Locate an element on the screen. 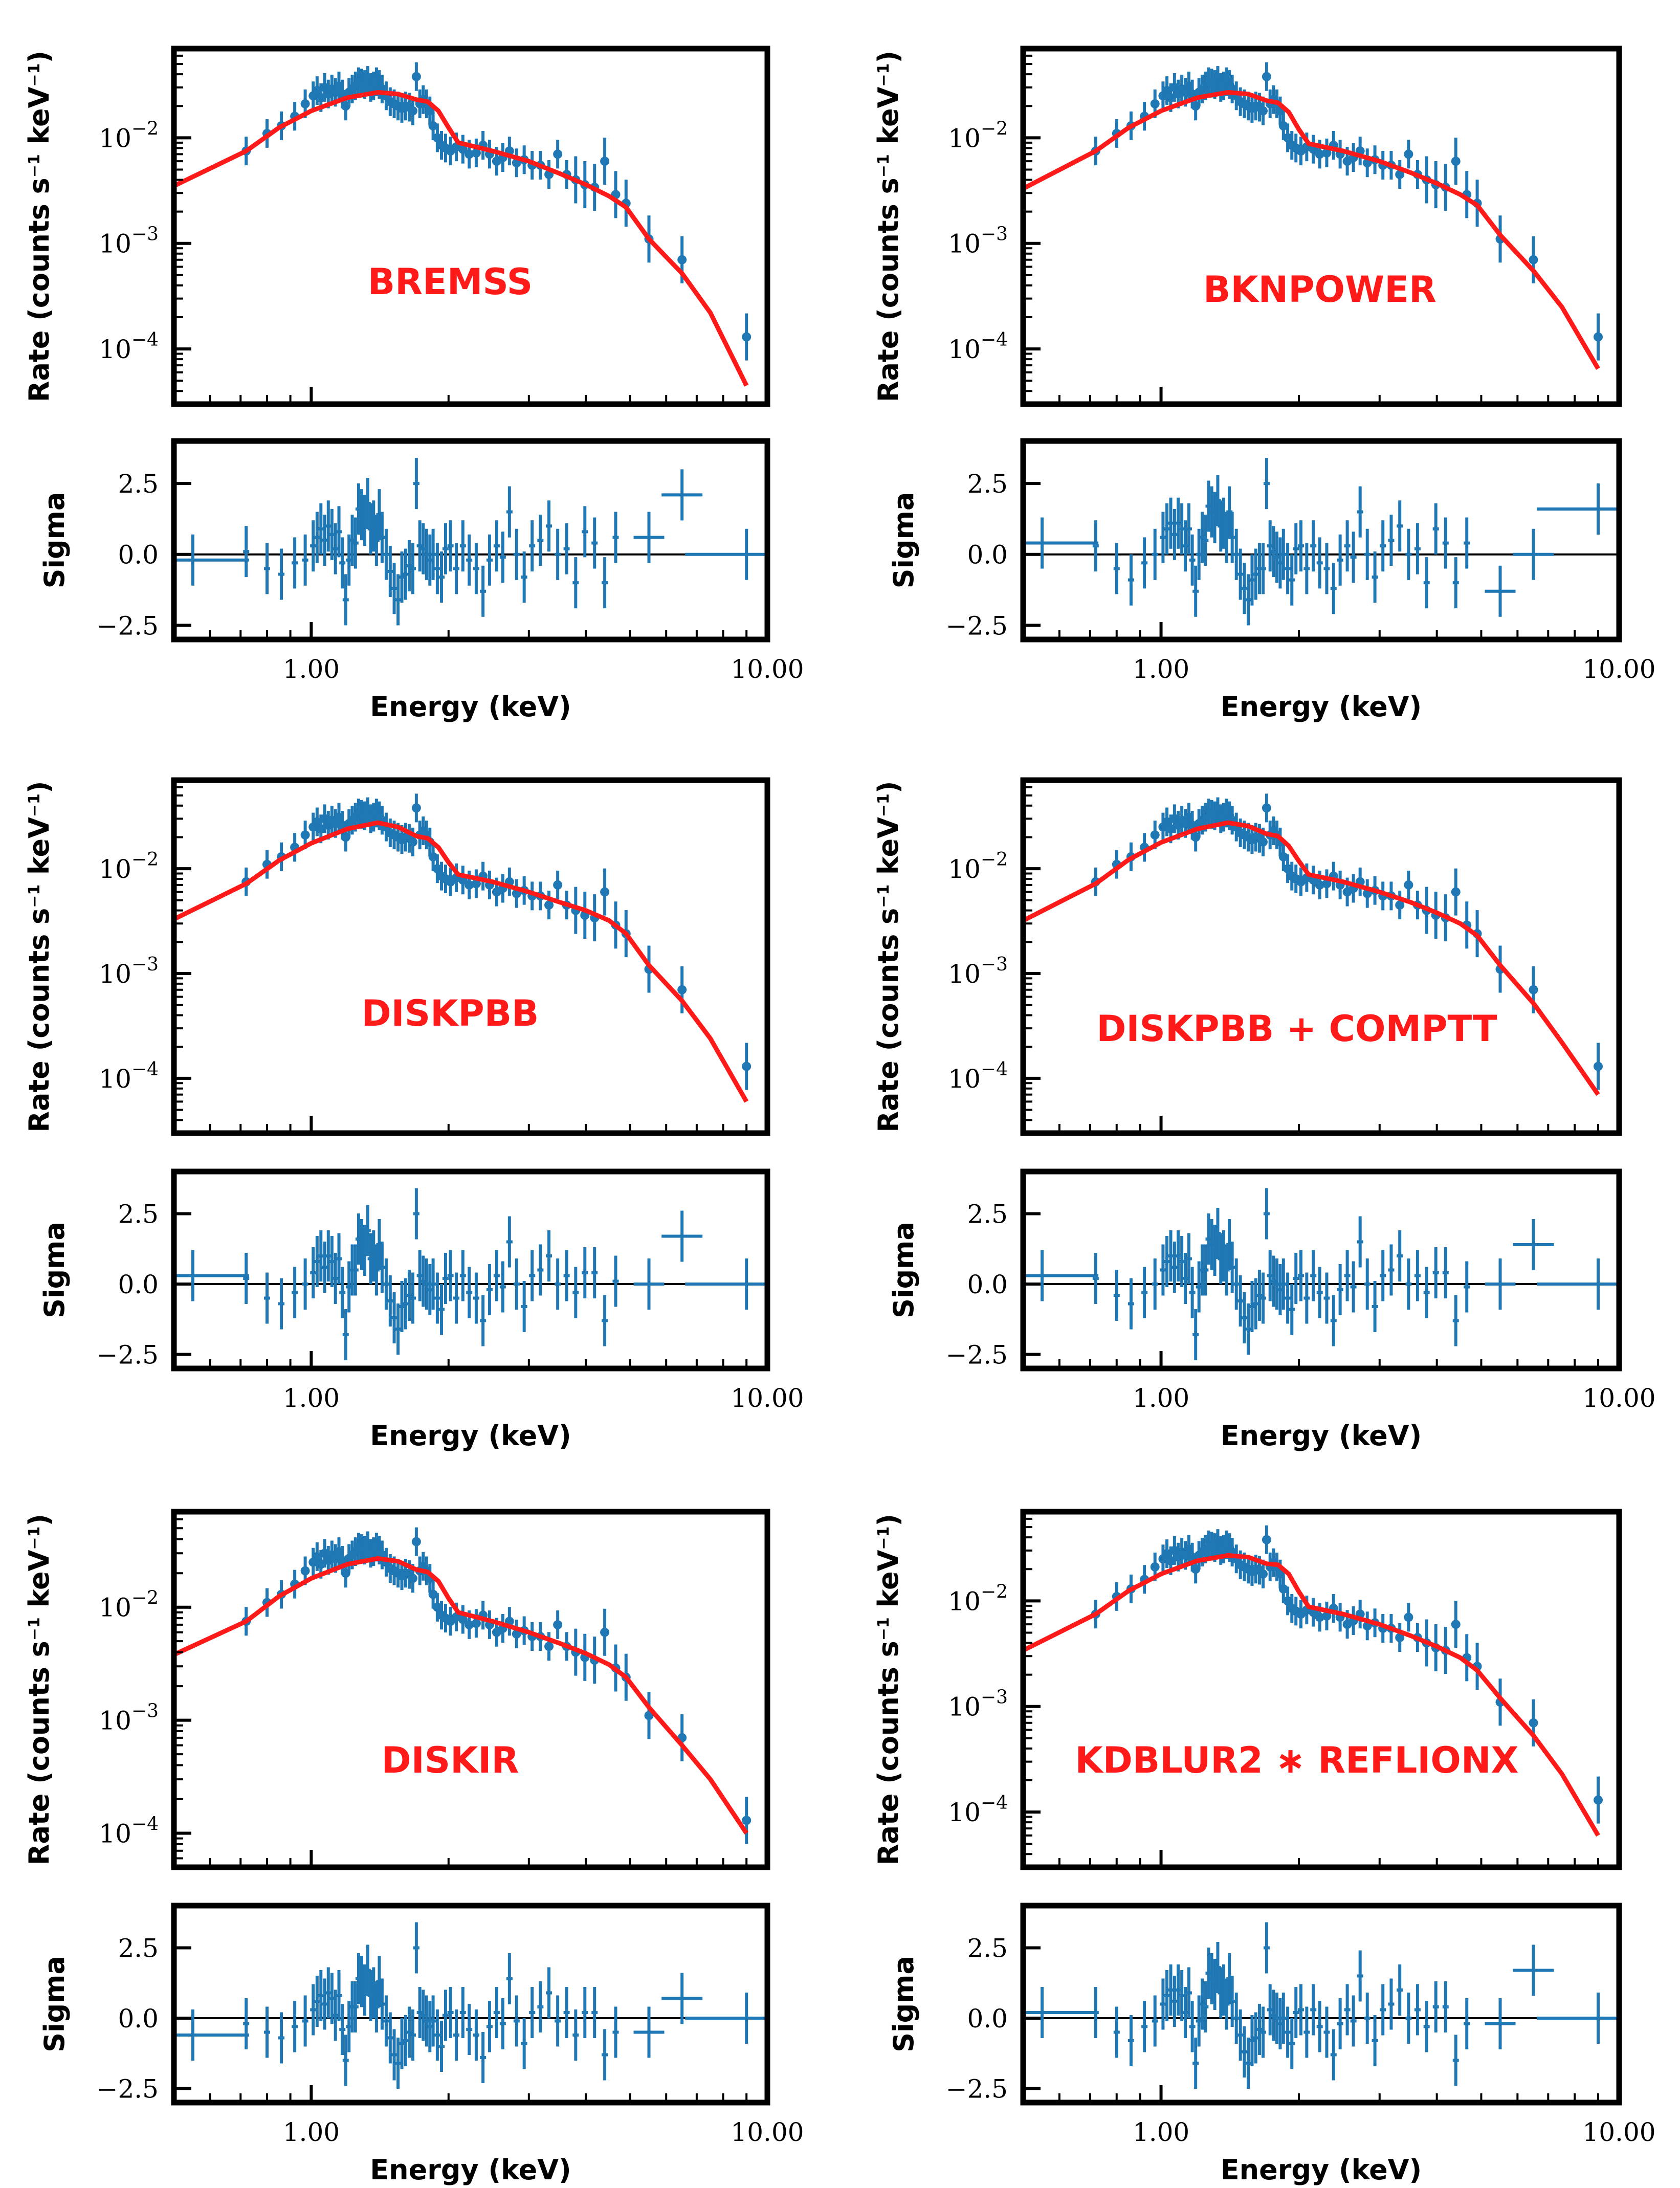 The width and height of the screenshot is (1680, 2188). sigma-ylabel: Sigma is located at coordinates (54, 2004).